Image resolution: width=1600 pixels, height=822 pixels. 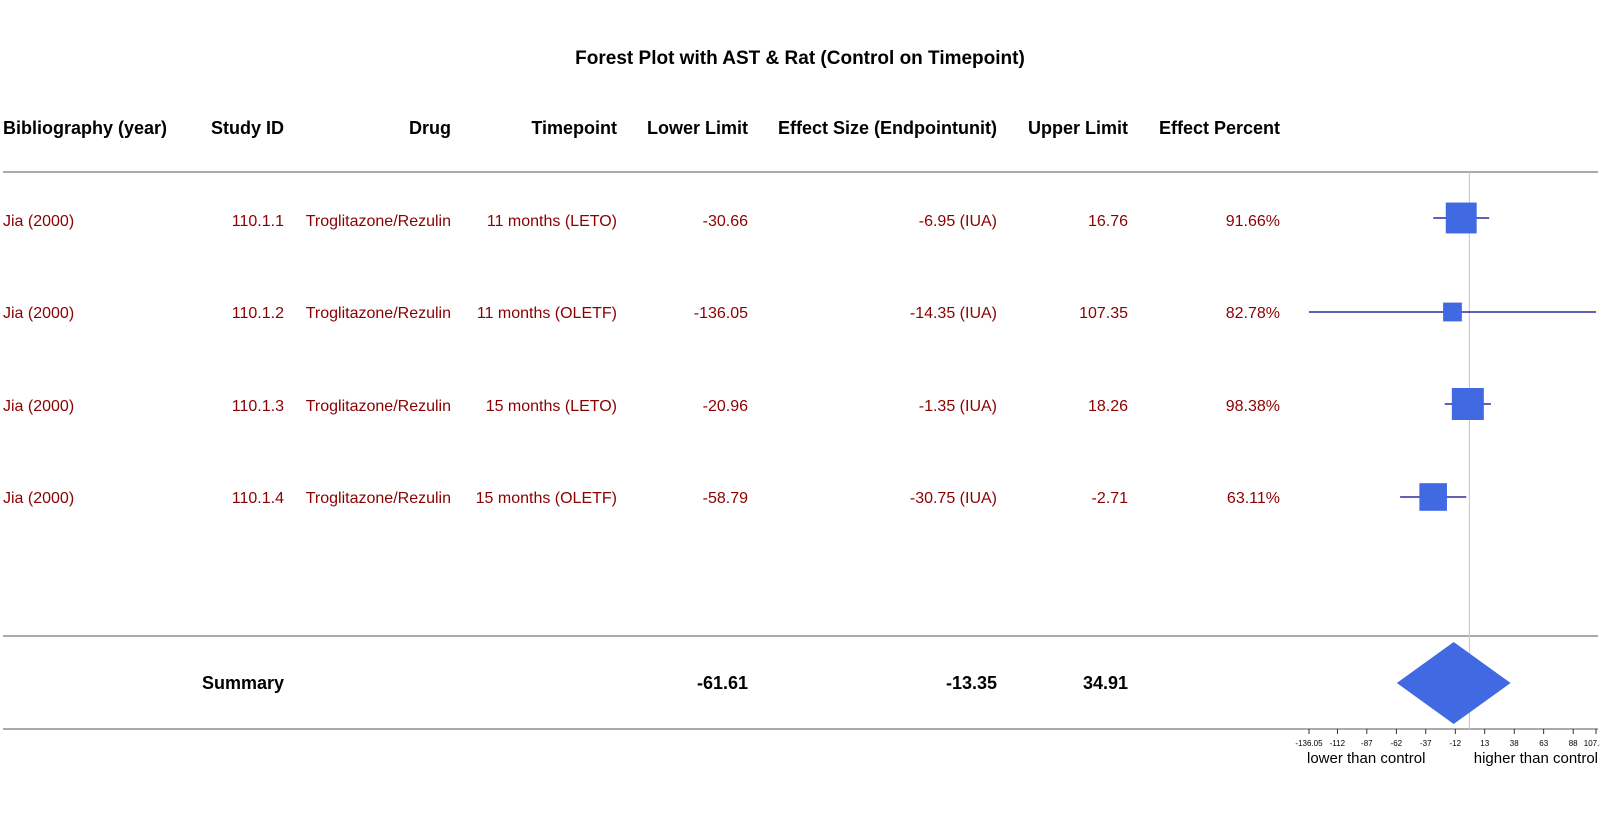 I want to click on row-2-effect-size: -14.35 (IUA), so click(x=953, y=313).